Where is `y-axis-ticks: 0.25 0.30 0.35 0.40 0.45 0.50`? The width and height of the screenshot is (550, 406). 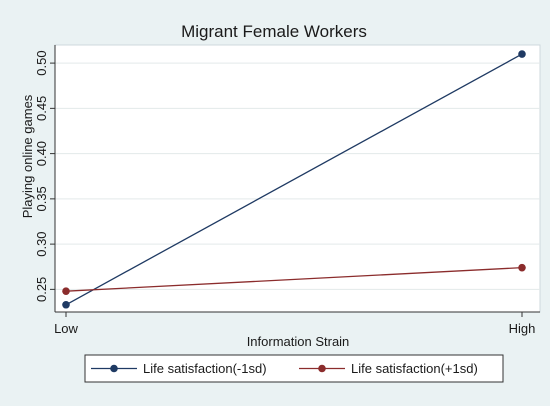
y-axis-ticks: 0.25 0.30 0.35 0.40 0.45 0.50 is located at coordinates (44, 176).